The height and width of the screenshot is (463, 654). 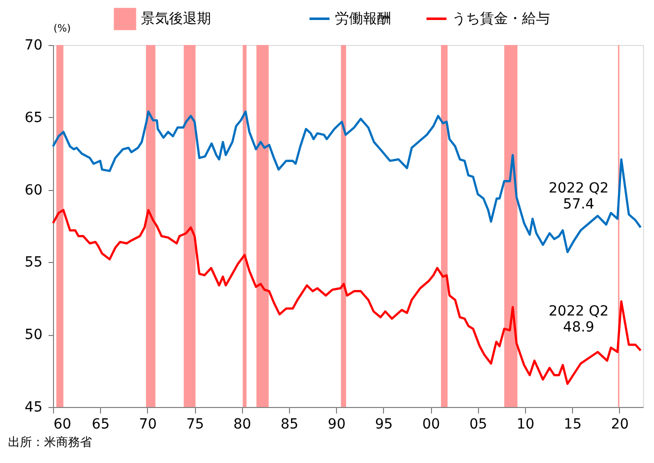 I want to click on annotation: 2022 Q2 57.4, so click(x=578, y=196).